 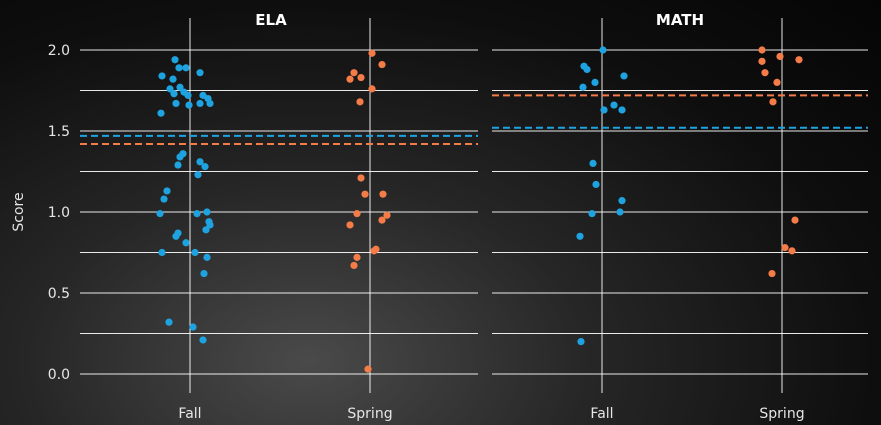 What do you see at coordinates (59, 132) in the screenshot?
I see `y-tick-label: 1.5` at bounding box center [59, 132].